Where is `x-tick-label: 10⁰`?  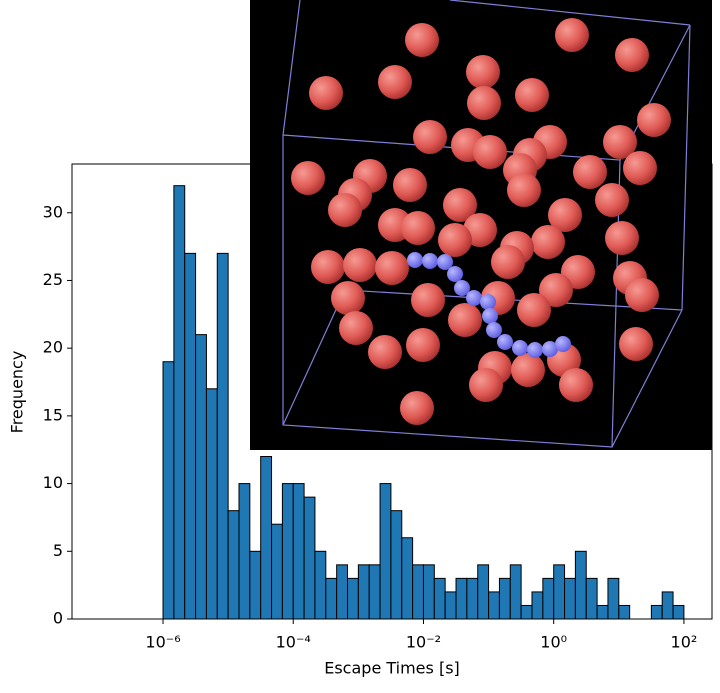 x-tick-label: 10⁰ is located at coordinates (553, 642).